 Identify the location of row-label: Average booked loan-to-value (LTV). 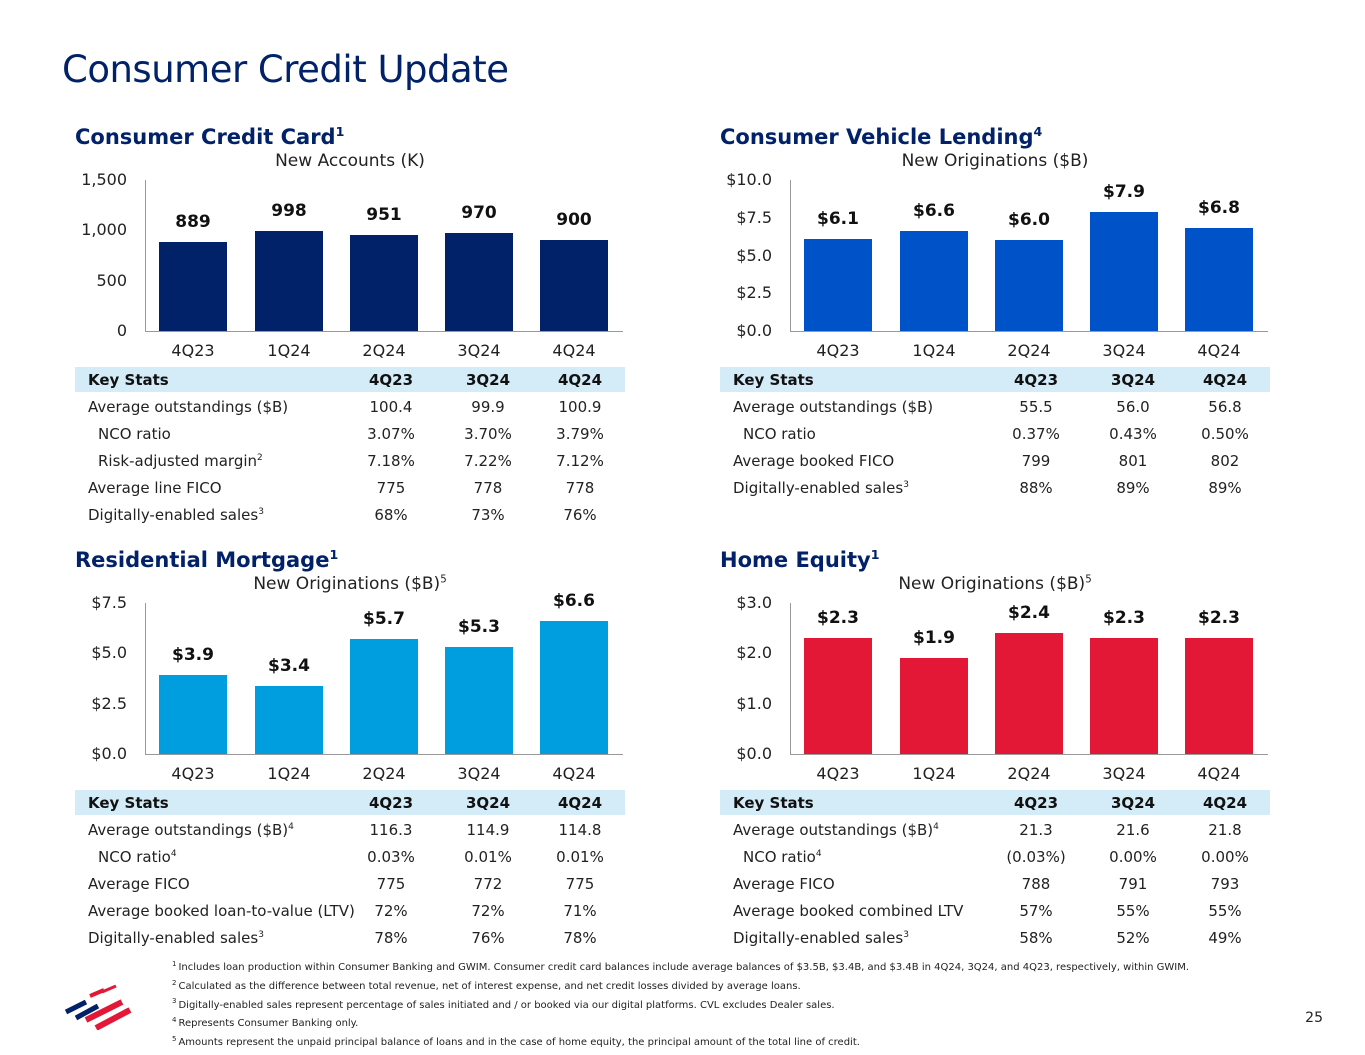
(221, 911).